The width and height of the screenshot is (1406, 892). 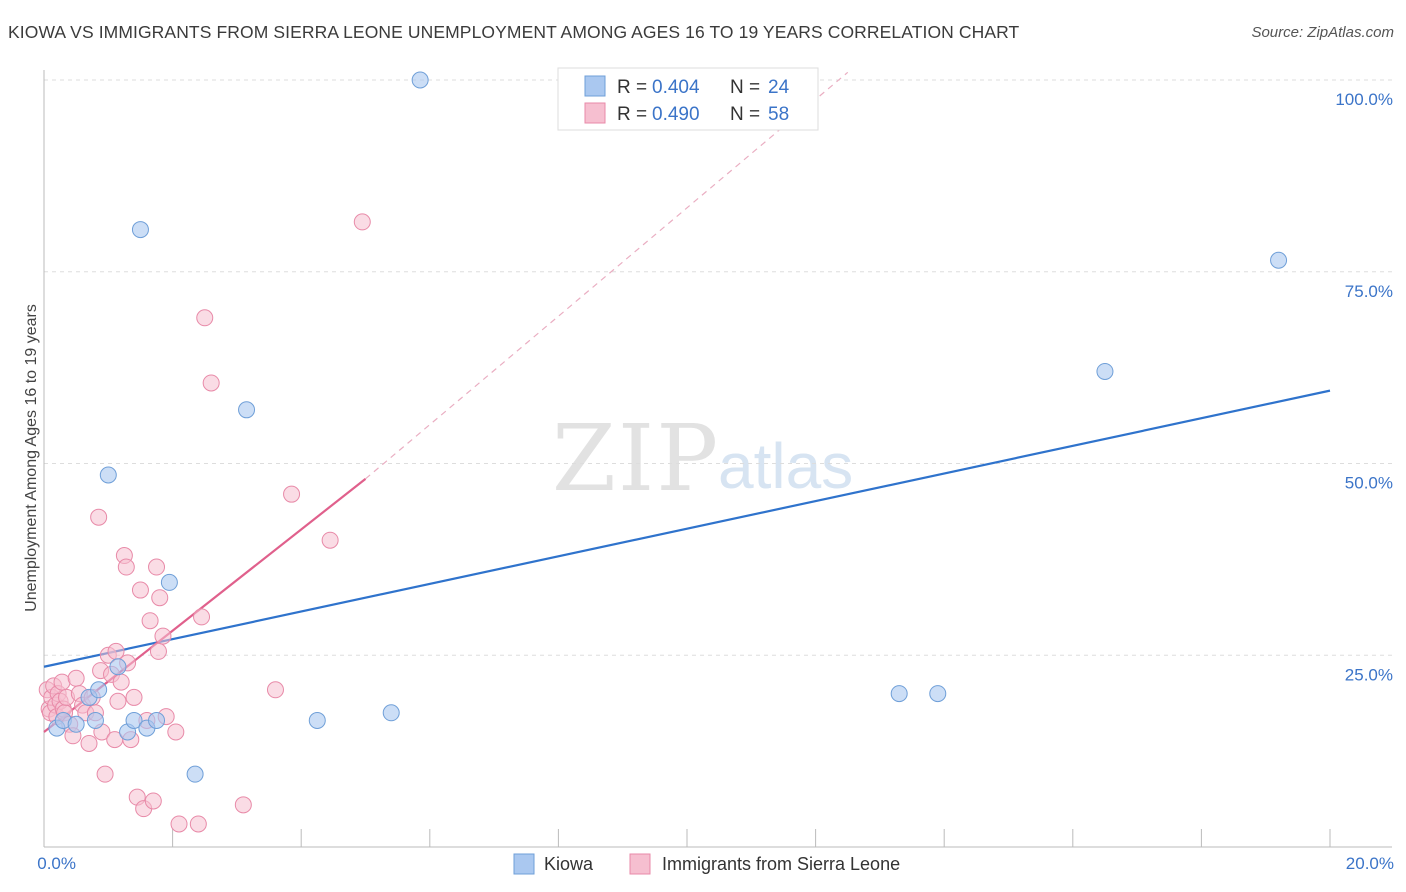 I want to click on watermark: ZIP atlas, so click(x=702, y=458).